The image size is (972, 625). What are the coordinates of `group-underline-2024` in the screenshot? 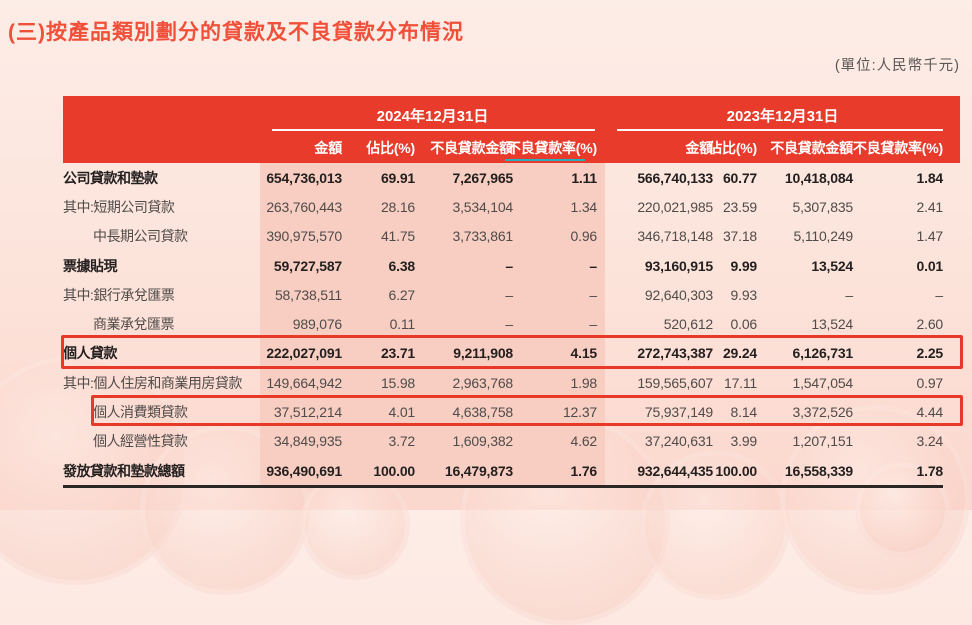 It's located at (433, 130).